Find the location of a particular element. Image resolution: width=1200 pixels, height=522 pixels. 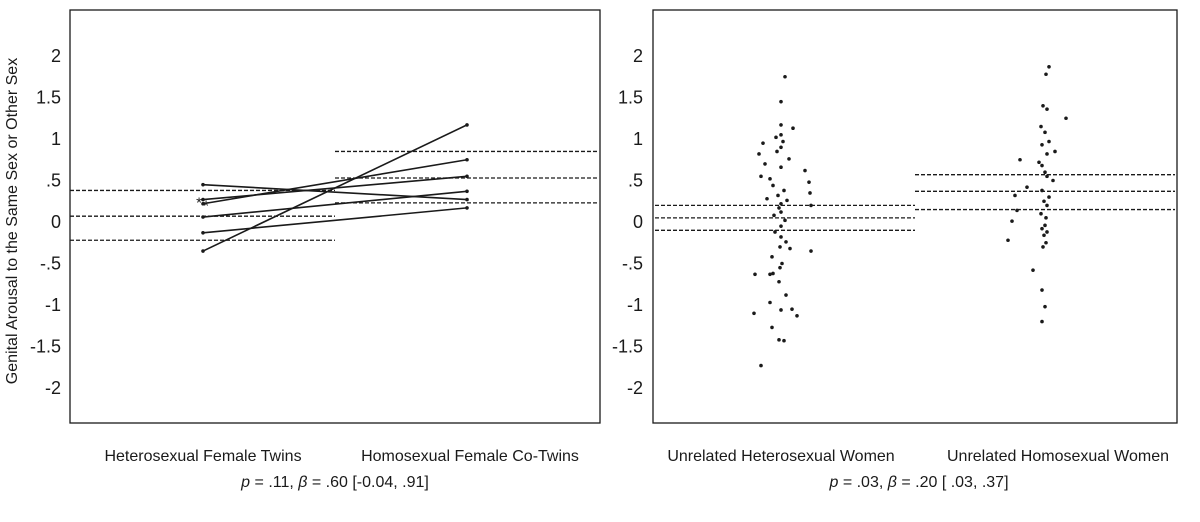

star-marker: * is located at coordinates (206, 206).